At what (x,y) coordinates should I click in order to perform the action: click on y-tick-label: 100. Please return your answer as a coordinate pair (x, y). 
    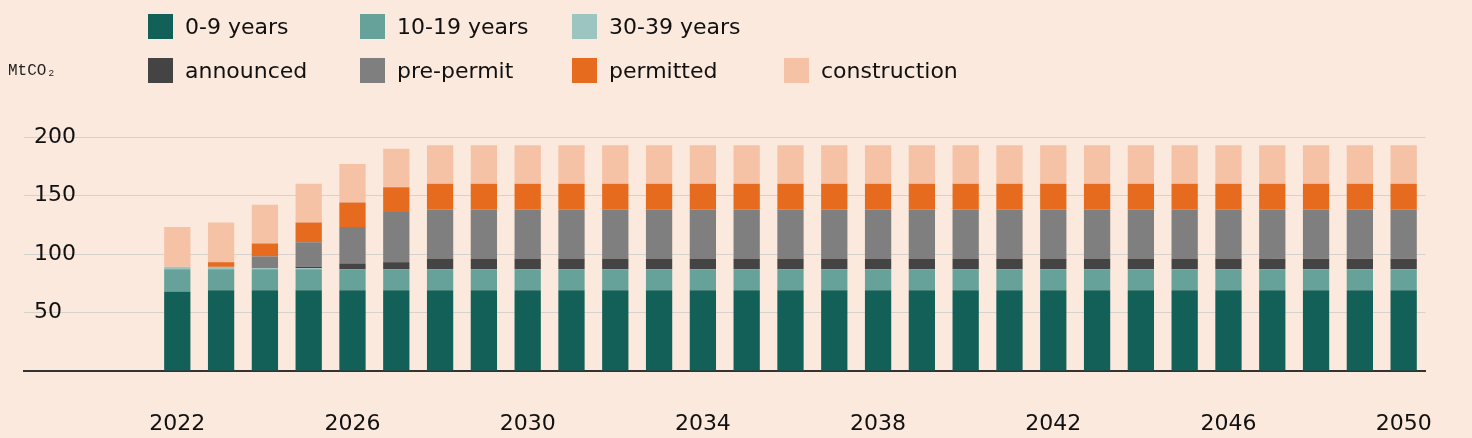
    Looking at the image, I should click on (55, 252).